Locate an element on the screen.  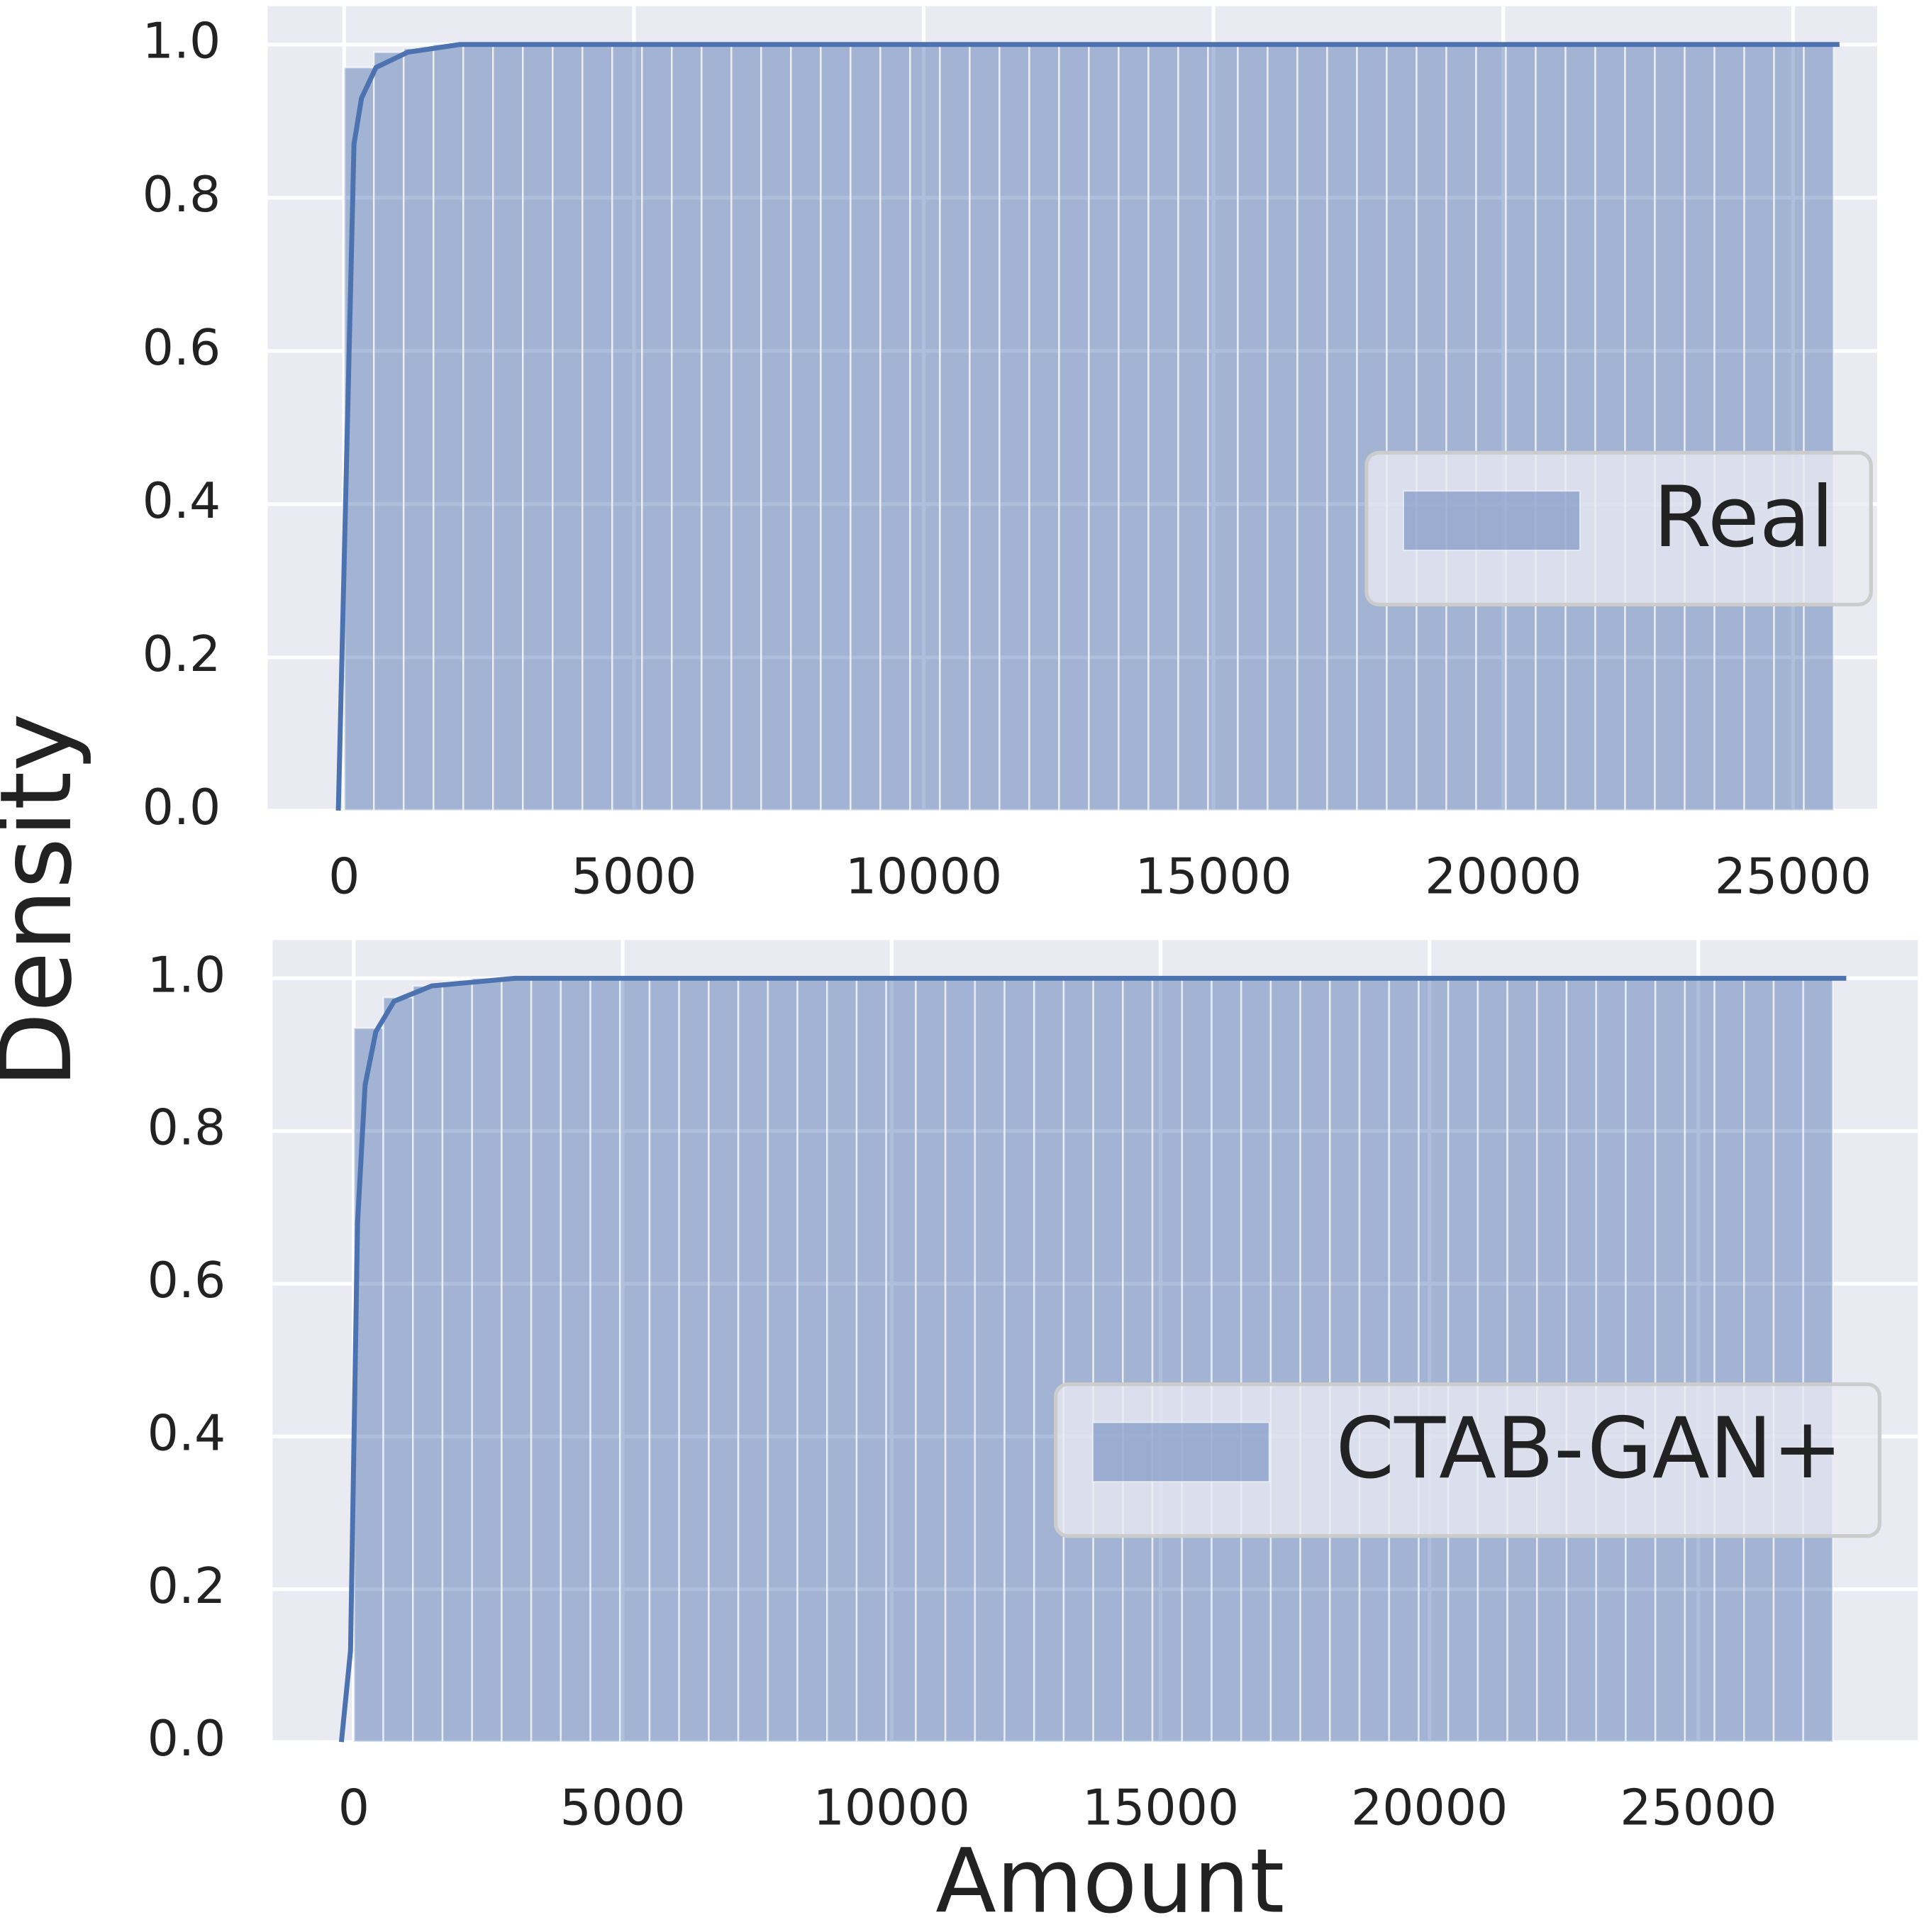
x-tick-label: 5000 is located at coordinates (634, 876).